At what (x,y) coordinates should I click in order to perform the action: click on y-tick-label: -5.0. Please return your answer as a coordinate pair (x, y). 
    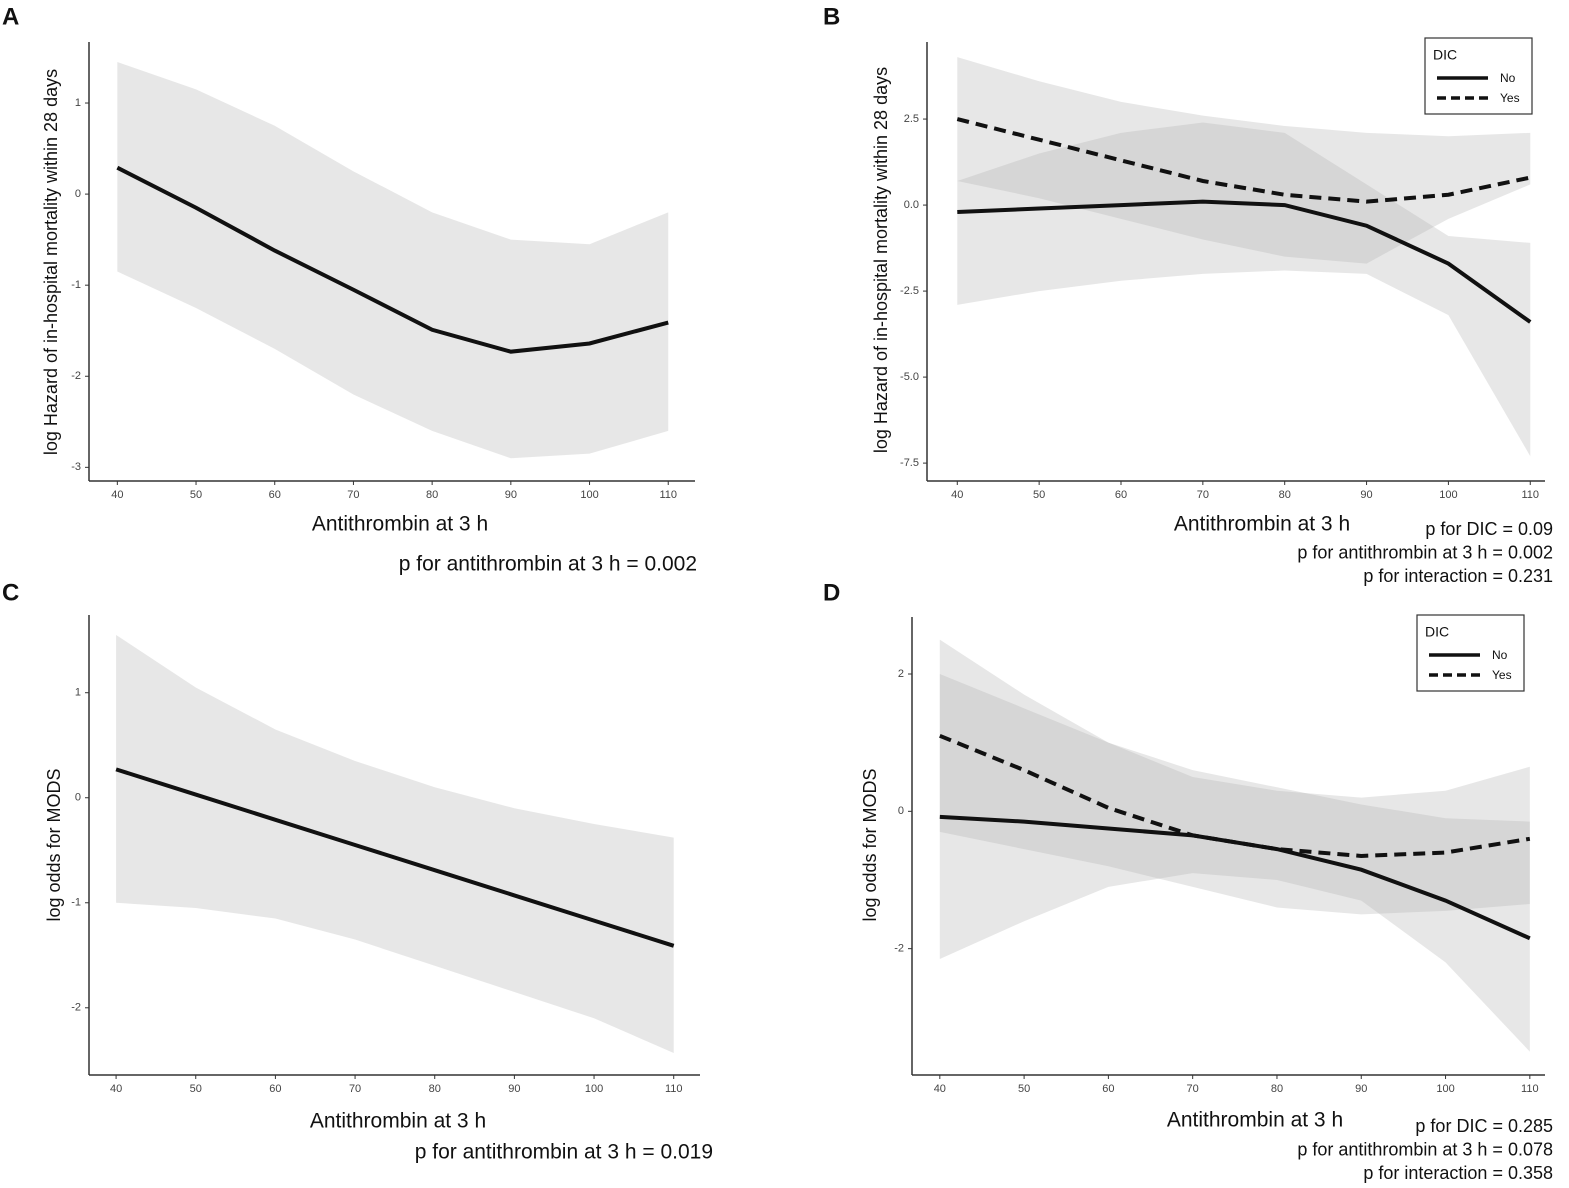
    Looking at the image, I should click on (909, 377).